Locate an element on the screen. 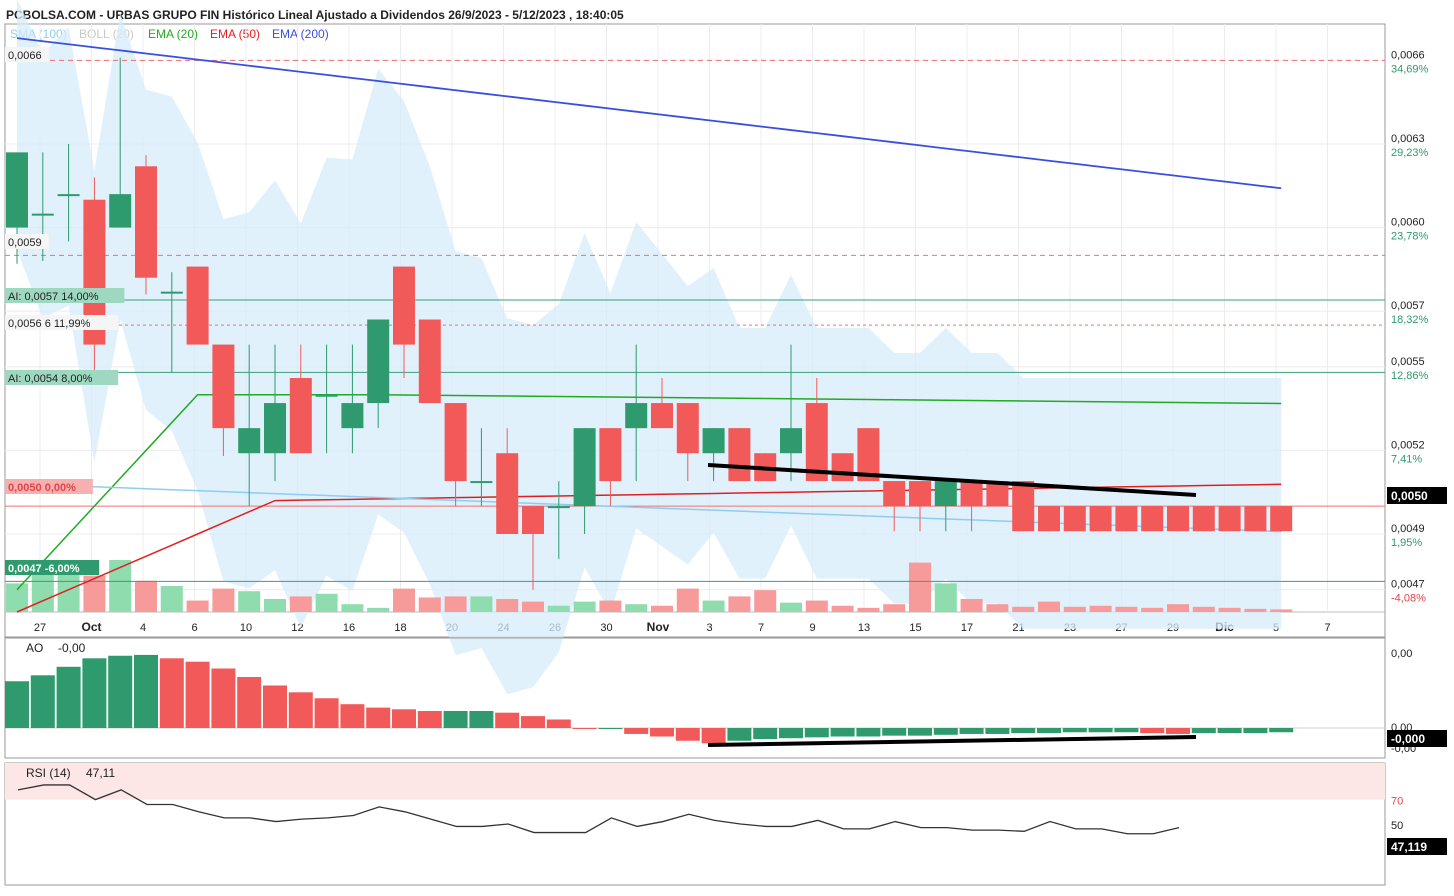 The width and height of the screenshot is (1454, 896). ao-tick: 0,00 is located at coordinates (1401, 654).